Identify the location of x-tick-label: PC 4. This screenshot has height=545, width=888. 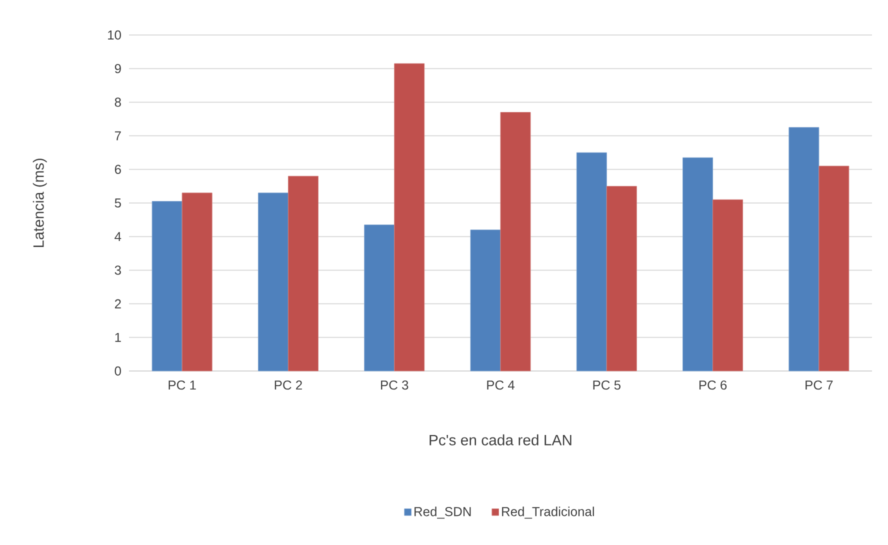
(501, 385).